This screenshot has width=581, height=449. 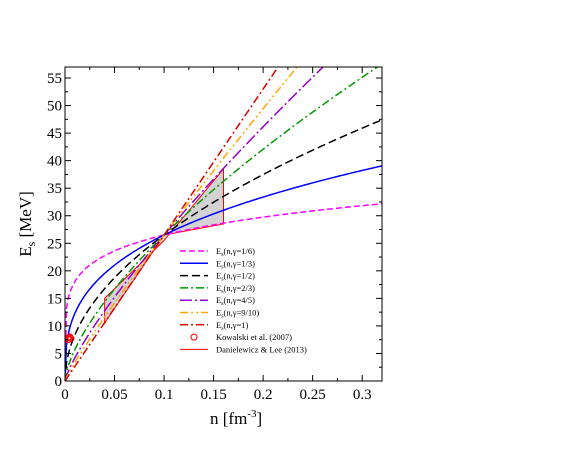 What do you see at coordinates (263, 395) in the screenshot?
I see `x-tick-label: 0.2` at bounding box center [263, 395].